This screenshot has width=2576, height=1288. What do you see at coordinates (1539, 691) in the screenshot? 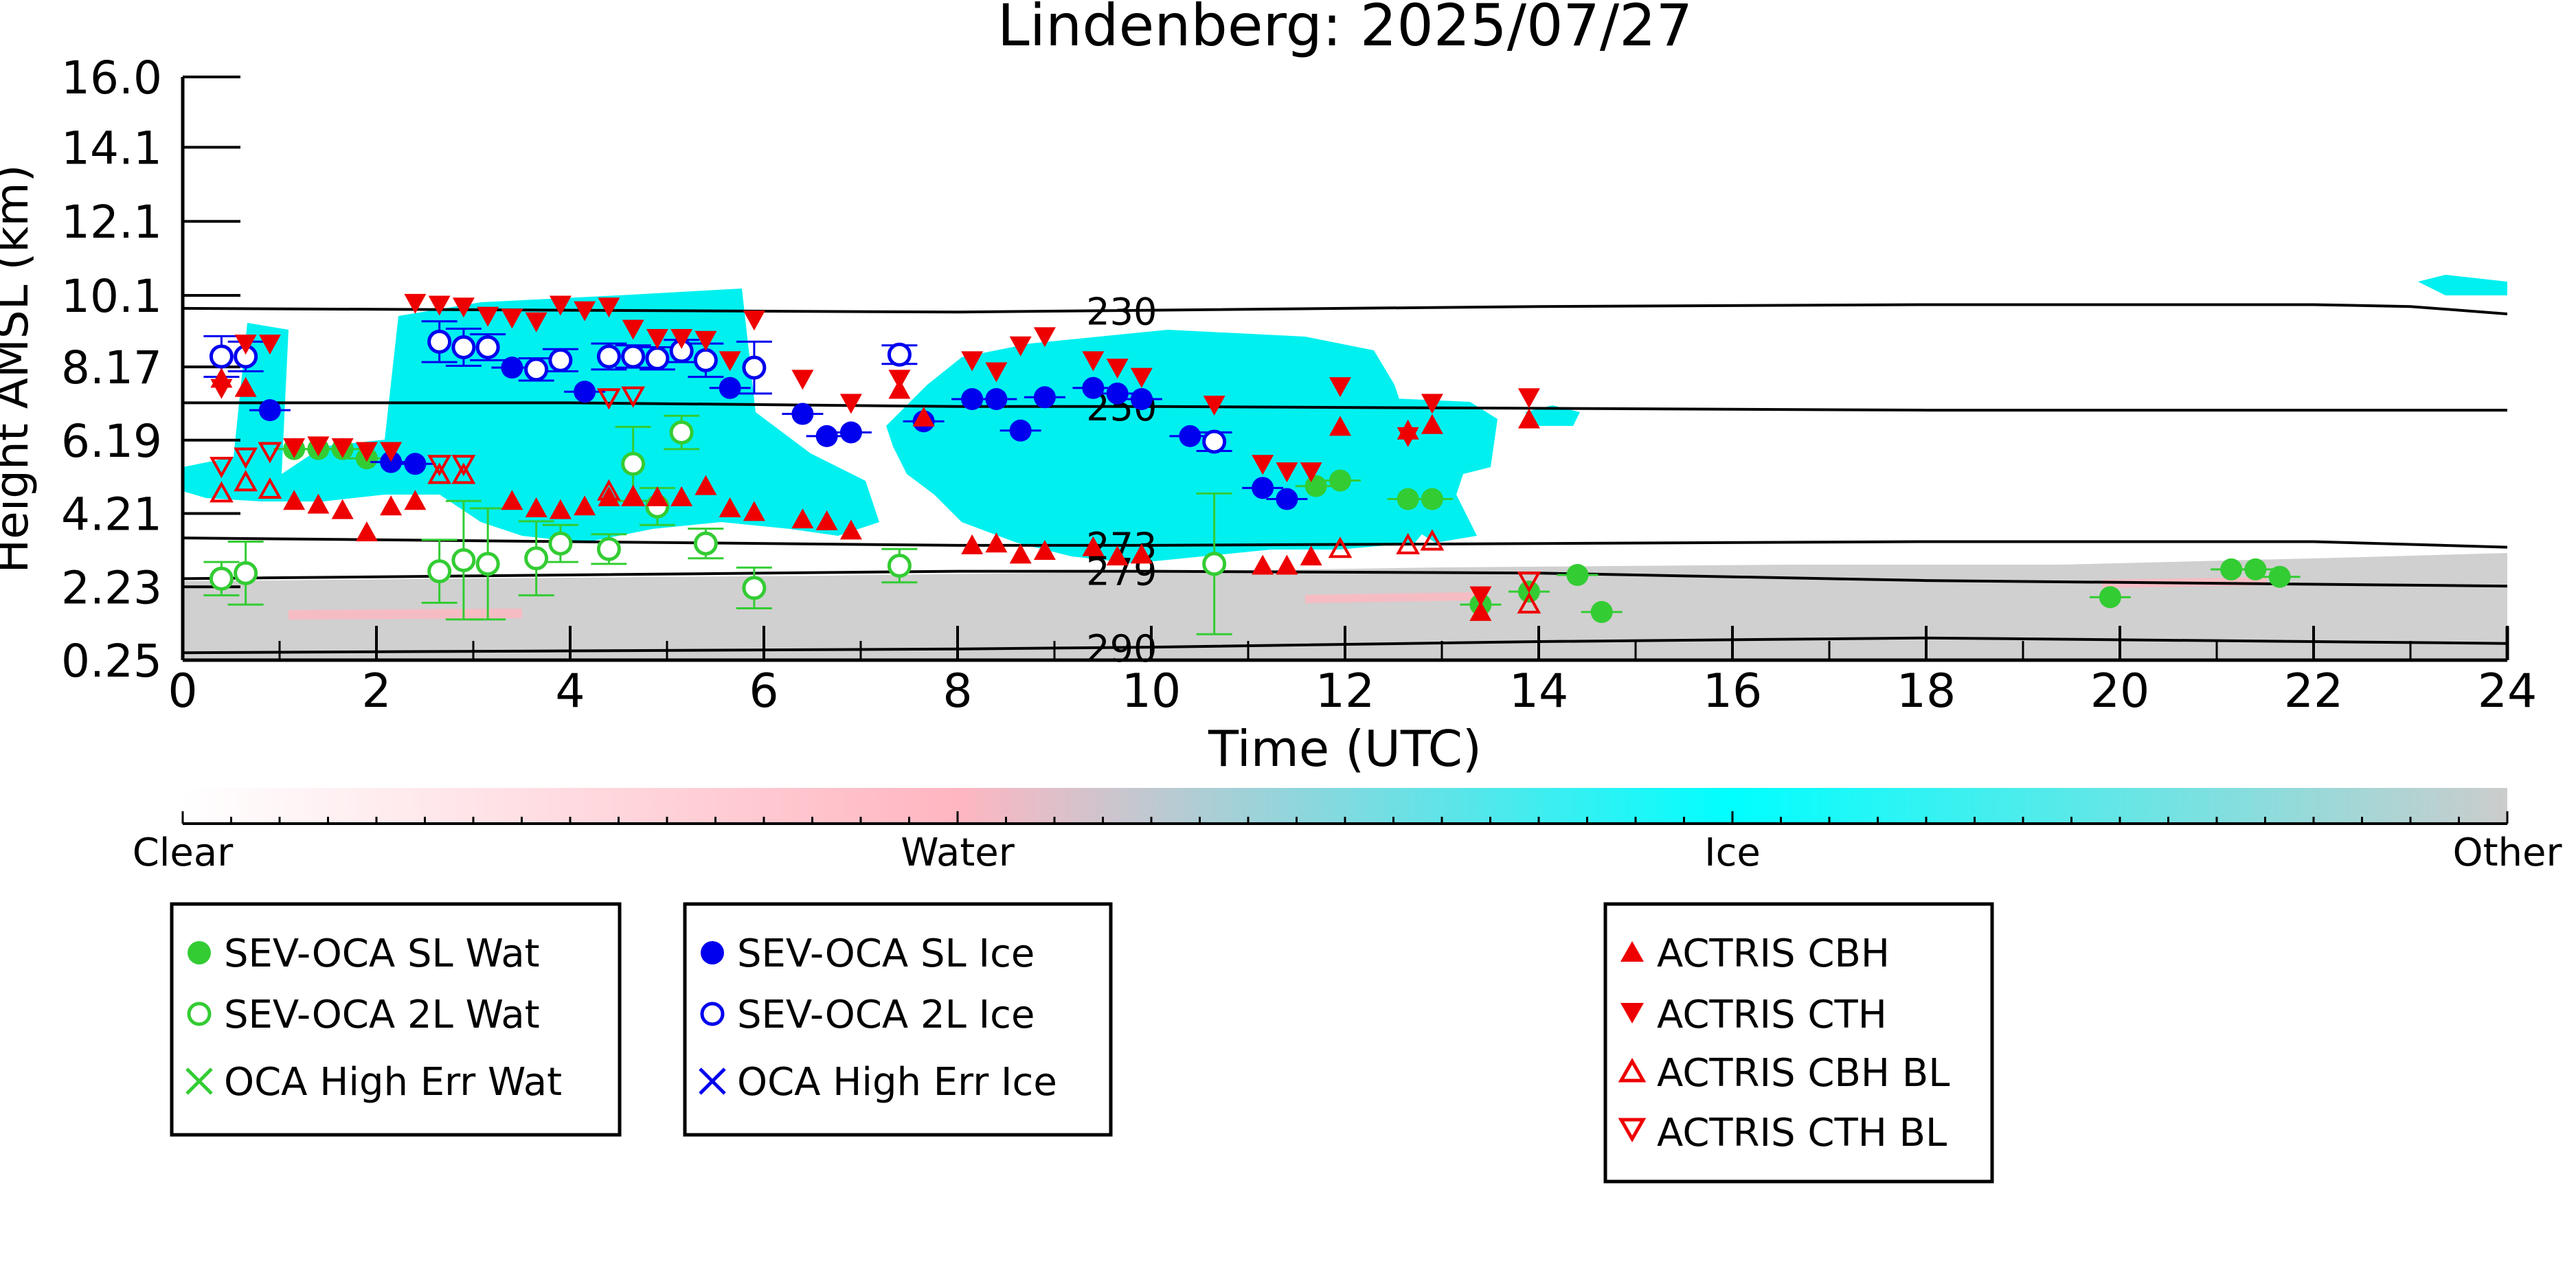
I see `x-tick-label: 14` at bounding box center [1539, 691].